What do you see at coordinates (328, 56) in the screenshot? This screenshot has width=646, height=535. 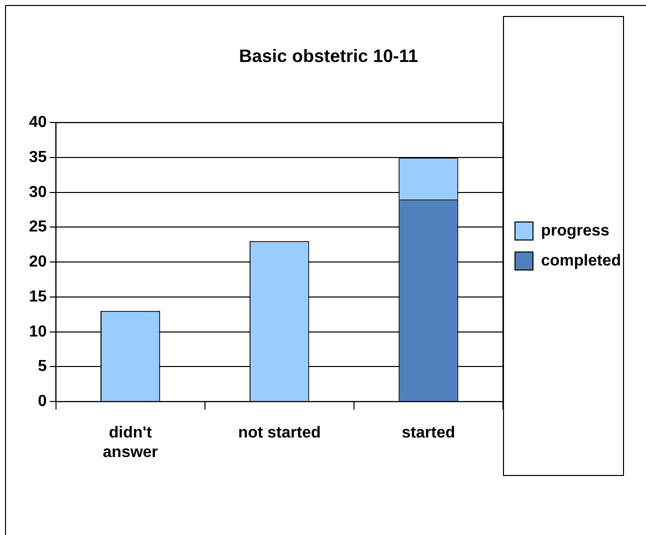 I see `chart-title: Basic obstetric 10-11` at bounding box center [328, 56].